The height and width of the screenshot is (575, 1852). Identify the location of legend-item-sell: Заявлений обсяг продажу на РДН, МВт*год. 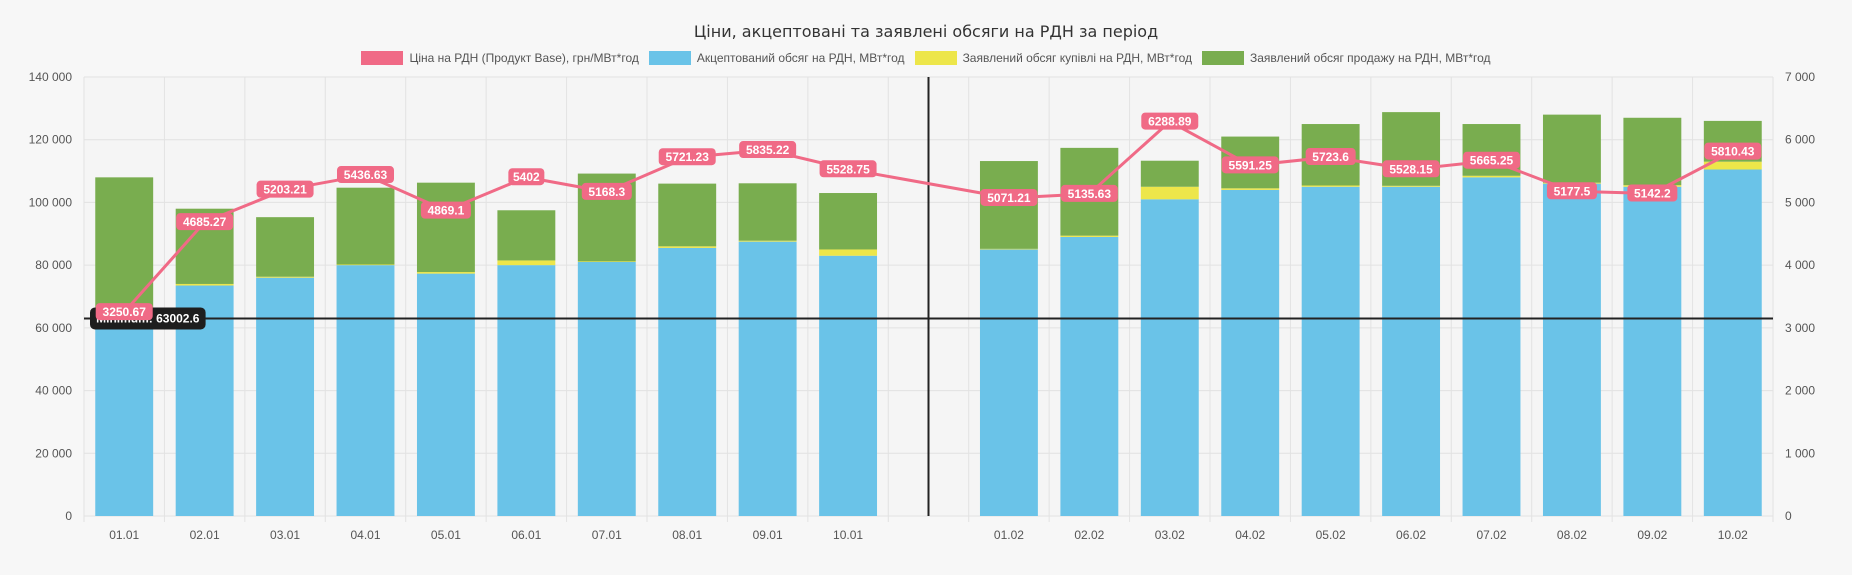
(1346, 58).